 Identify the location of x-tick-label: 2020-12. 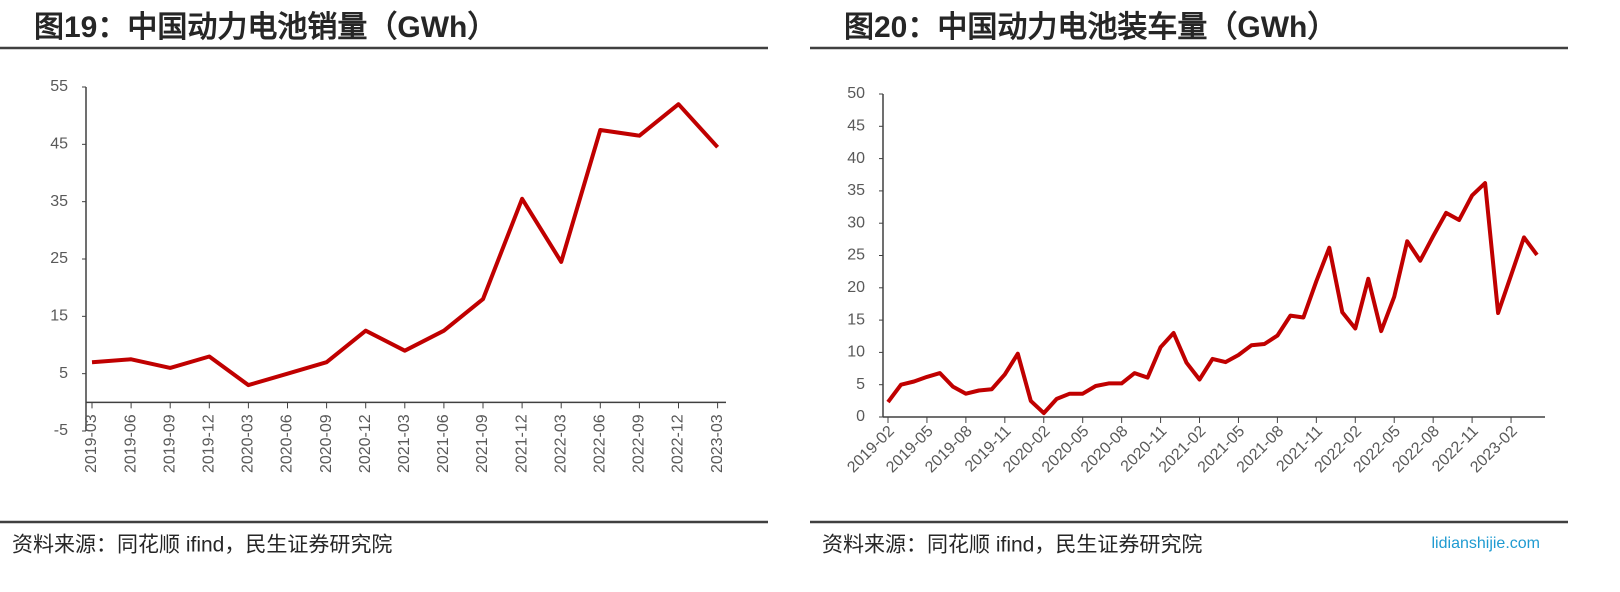
(365, 443).